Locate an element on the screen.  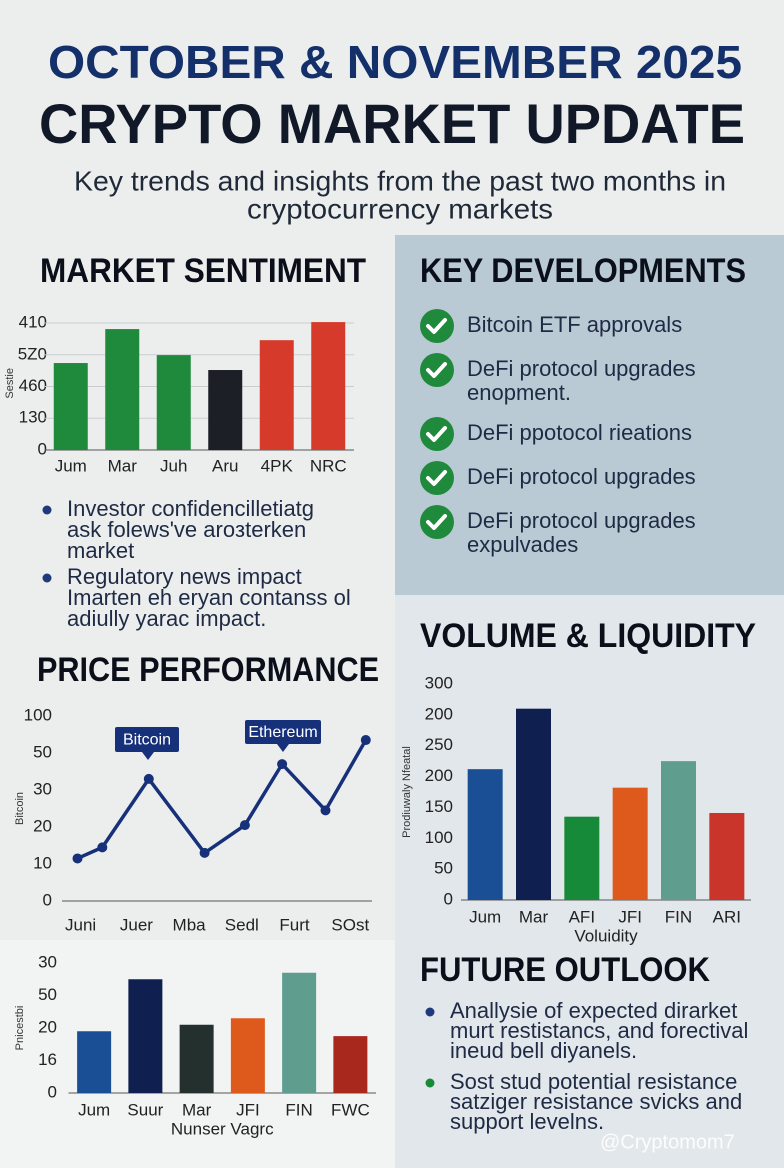
x-axis-label: Nunser Vagrc is located at coordinates (222, 1128).